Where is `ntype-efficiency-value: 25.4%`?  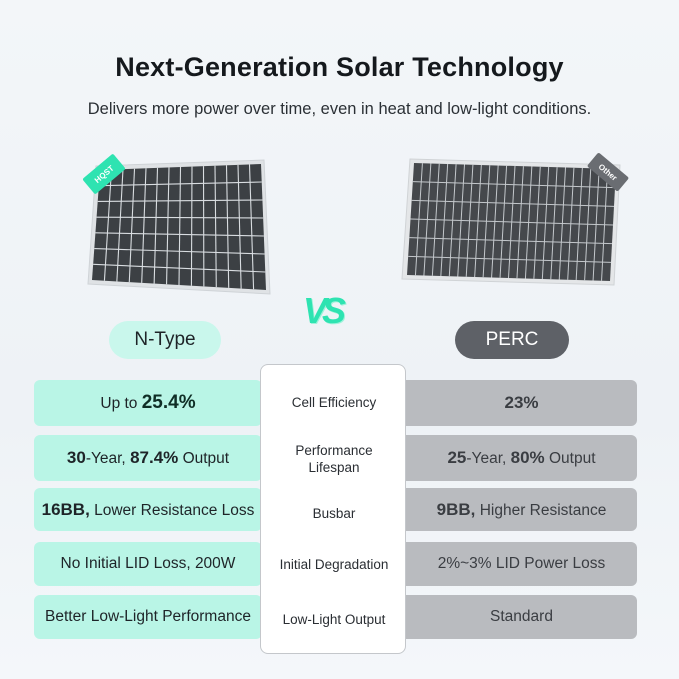 ntype-efficiency-value: 25.4% is located at coordinates (168, 402).